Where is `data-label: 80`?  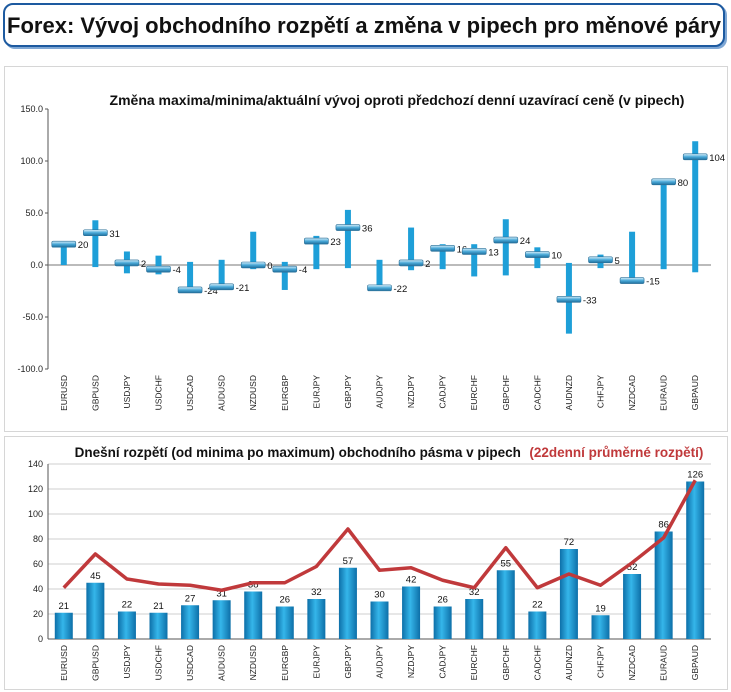 data-label: 80 is located at coordinates (683, 183).